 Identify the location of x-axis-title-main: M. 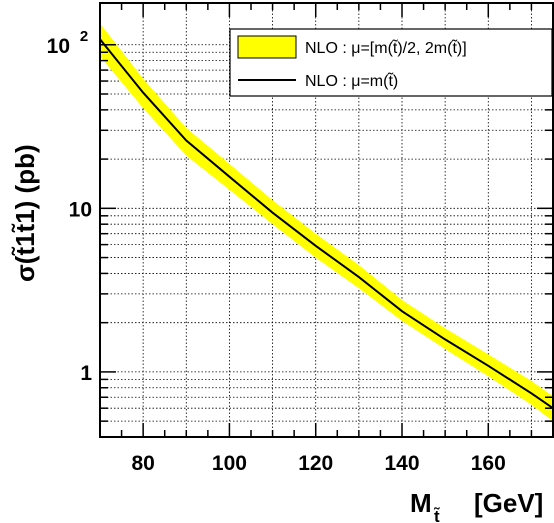
(421, 503).